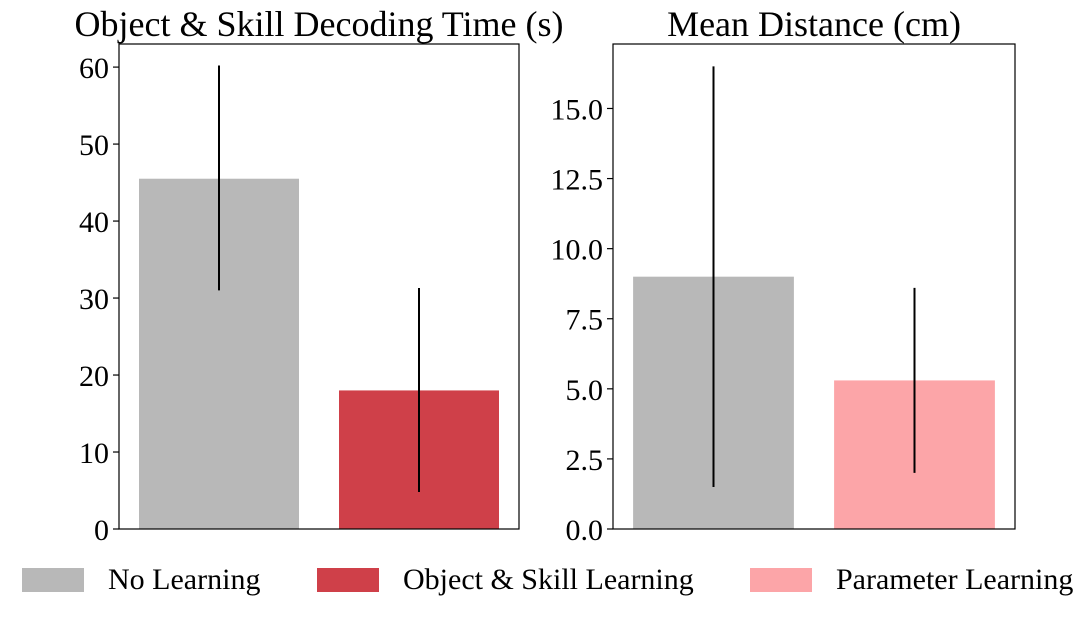  Describe the element at coordinates (94, 376) in the screenshot. I see `y-tick-label-decoding-time: 20` at that location.